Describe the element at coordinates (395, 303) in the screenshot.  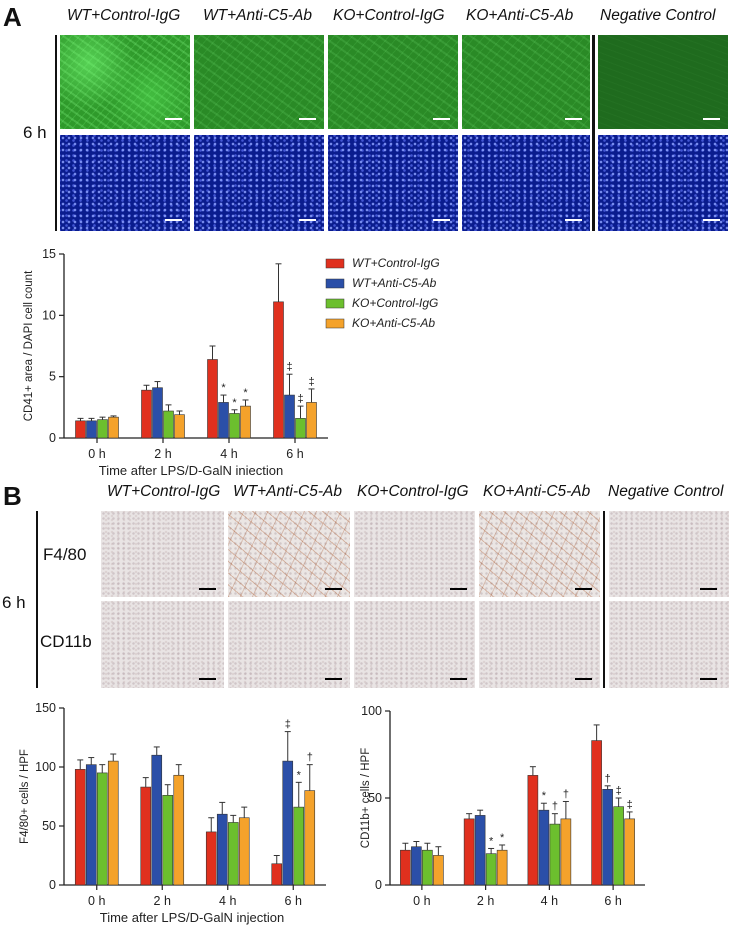
I see `legend-label: KO+Control-IgG` at that location.